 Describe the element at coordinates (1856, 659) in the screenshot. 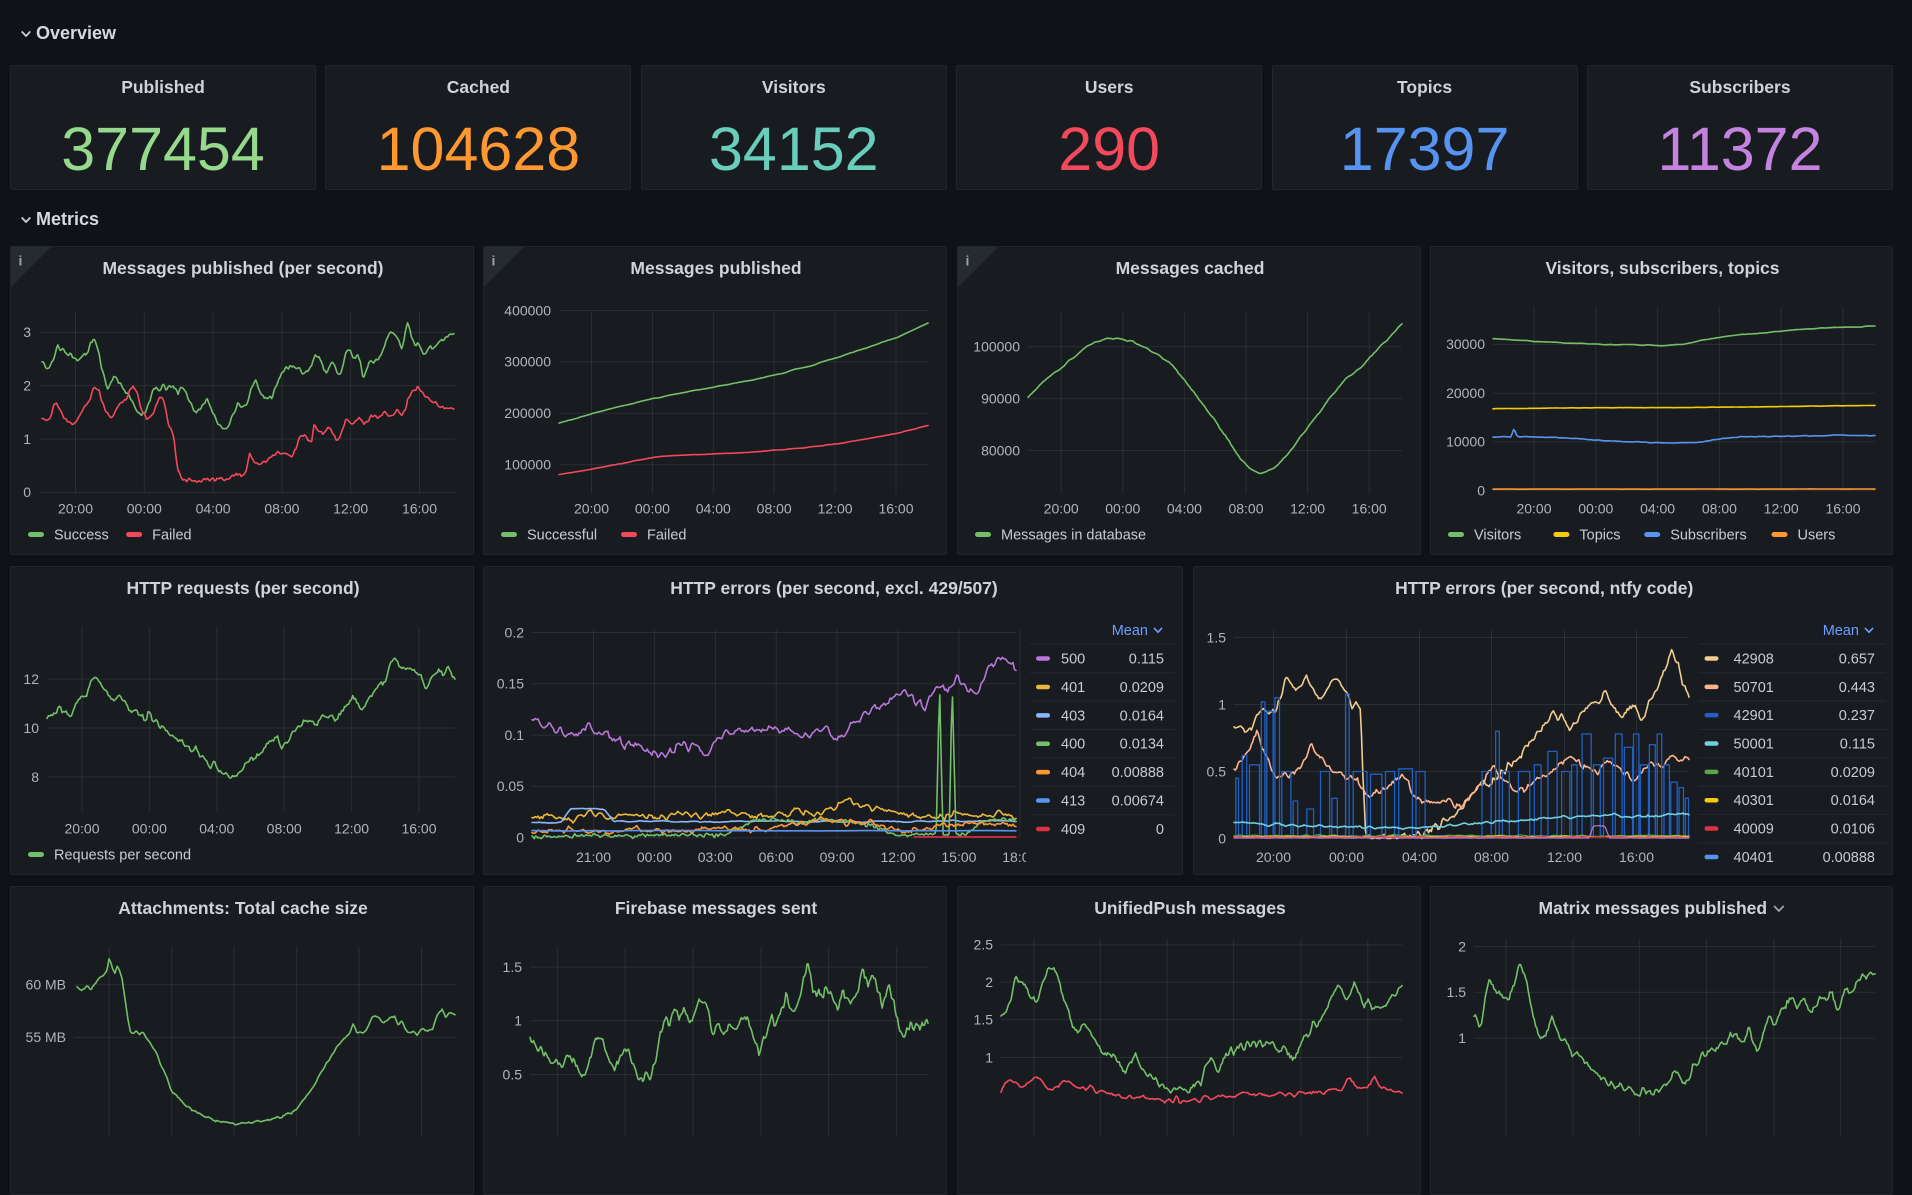

I see `svg-text: 0.657` at that location.